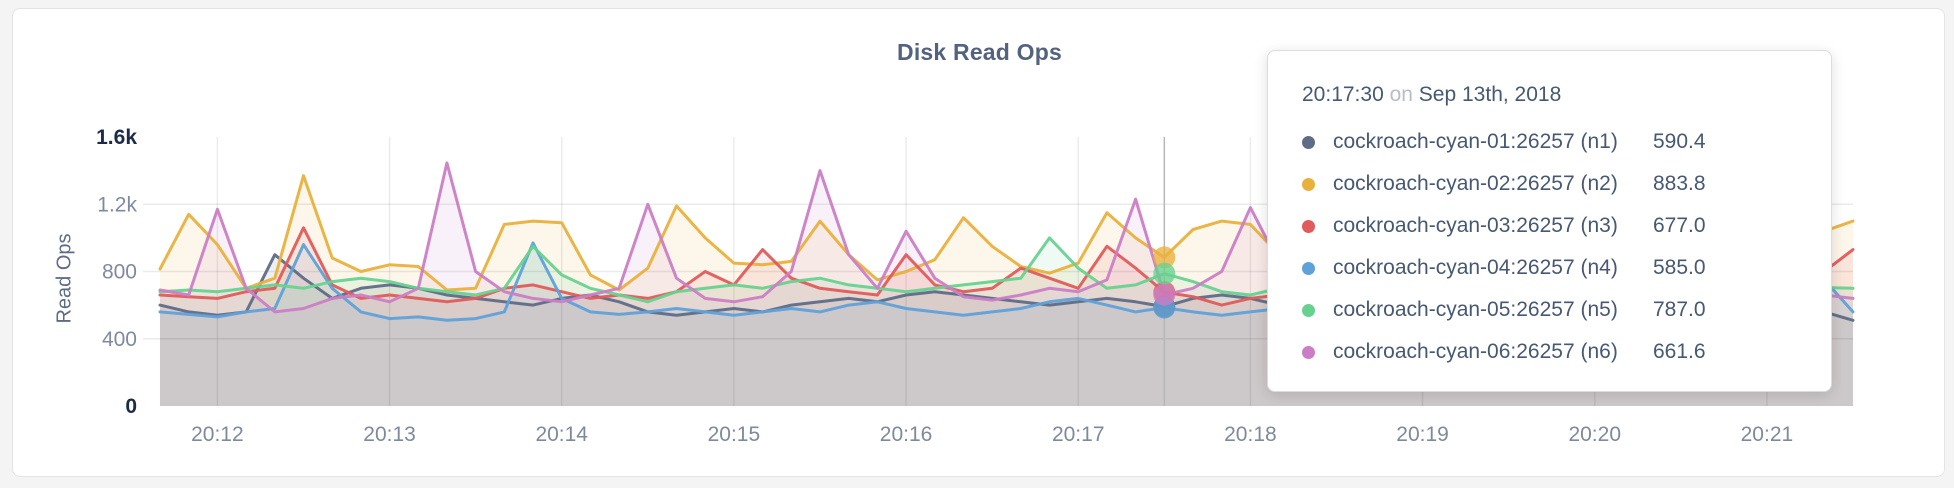 Image resolution: width=1954 pixels, height=488 pixels. Describe the element at coordinates (1679, 225) in the screenshot. I see `series-value: 677.0` at that location.